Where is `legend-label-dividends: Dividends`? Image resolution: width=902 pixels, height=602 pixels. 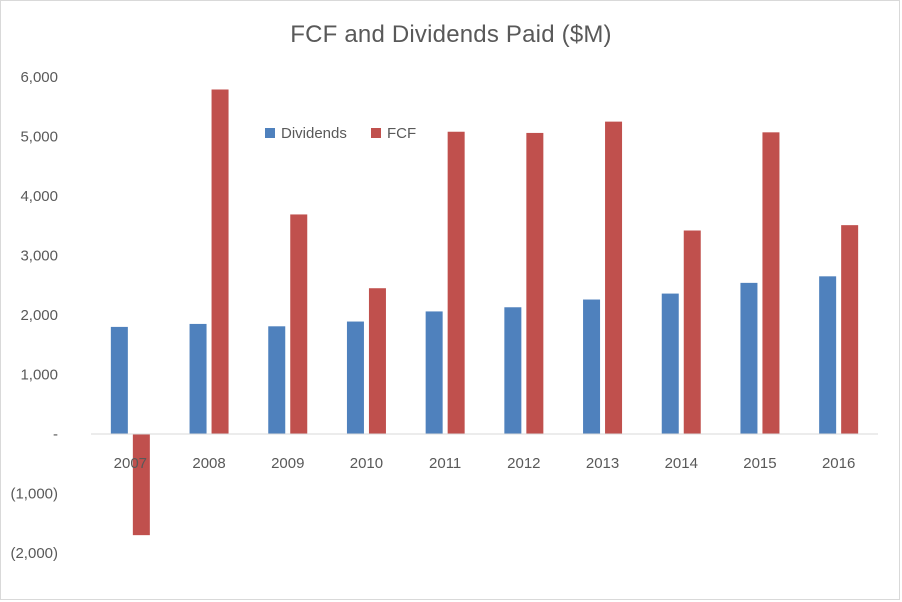
legend-label-dividends: Dividends is located at coordinates (314, 133).